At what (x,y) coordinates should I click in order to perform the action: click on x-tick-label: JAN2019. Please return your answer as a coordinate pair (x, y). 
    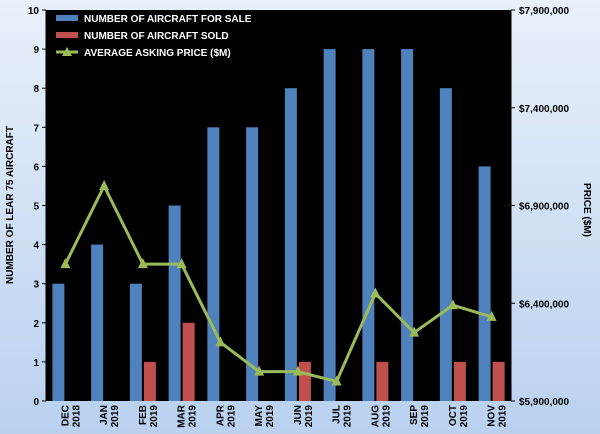
    Looking at the image, I should click on (110, 416).